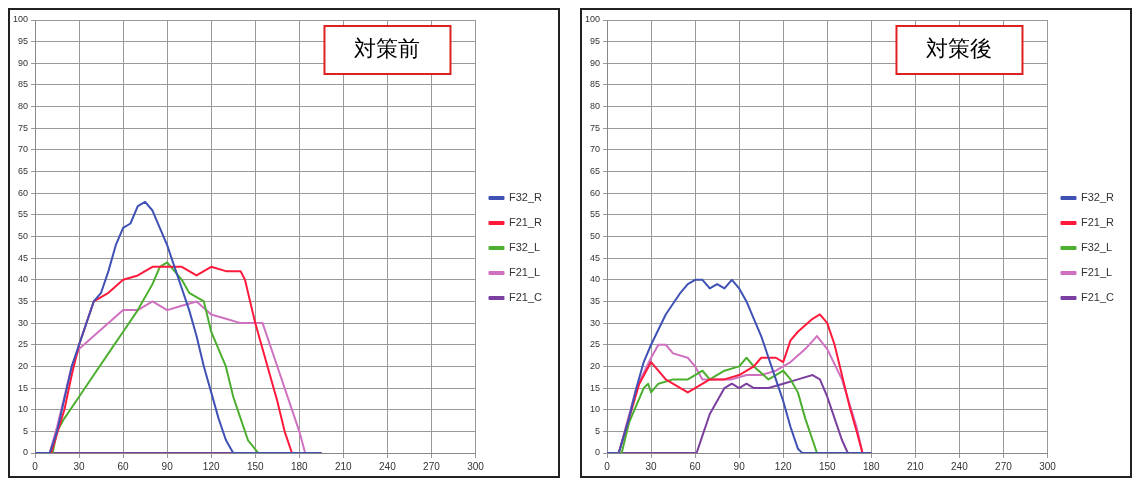 Image resolution: width=1141 pixels, height=491 pixels. Describe the element at coordinates (387, 49) in the screenshot. I see `text: 対策前` at that location.